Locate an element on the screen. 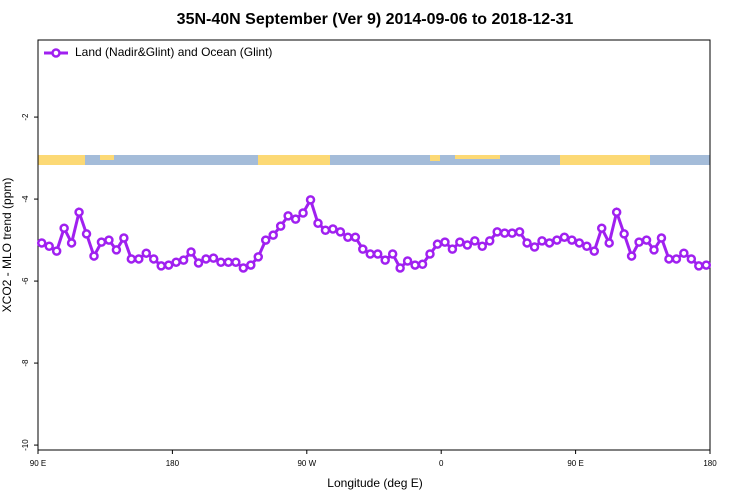  y-tick-label: -10 is located at coordinates (25, 445).